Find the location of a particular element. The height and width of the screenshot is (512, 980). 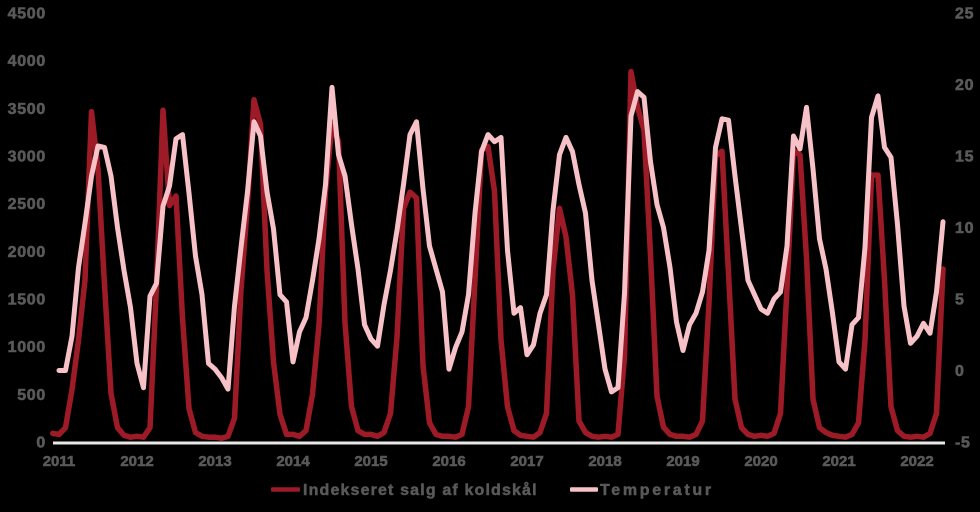

svg-text: 2021 is located at coordinates (838, 461).